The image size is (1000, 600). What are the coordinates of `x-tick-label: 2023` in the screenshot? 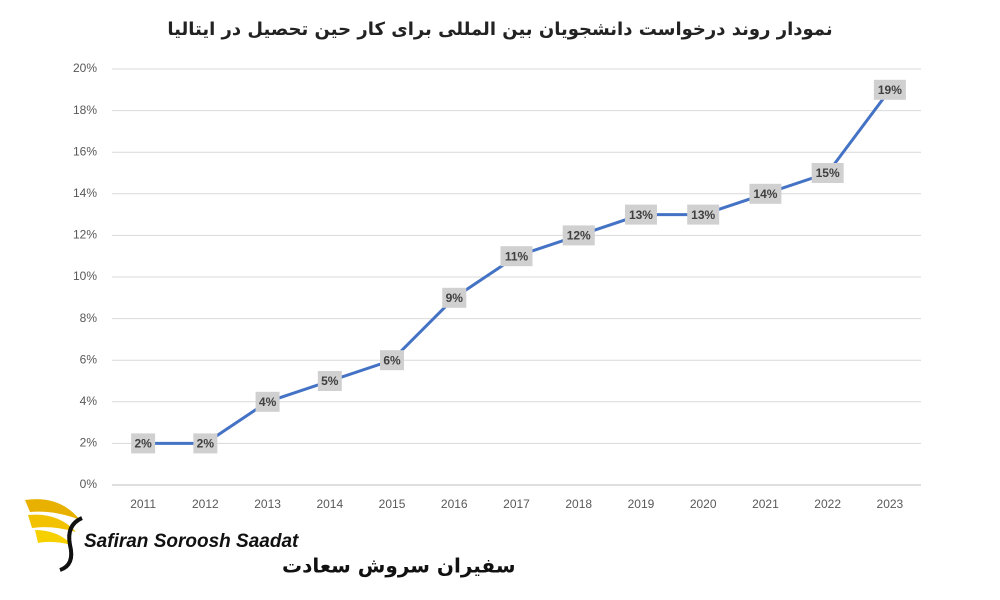 It's located at (890, 504).